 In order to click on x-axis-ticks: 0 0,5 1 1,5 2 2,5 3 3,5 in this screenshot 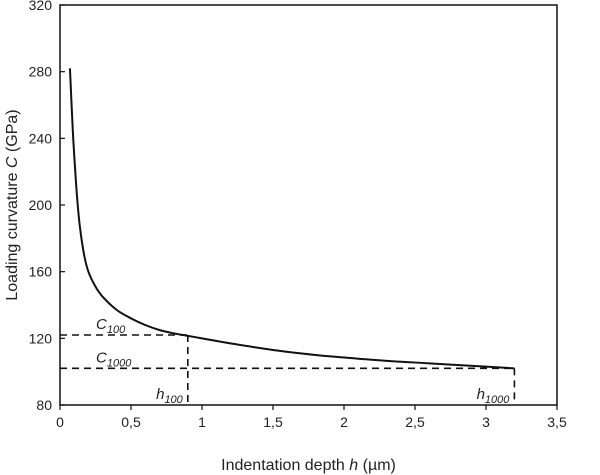, I will do `click(311, 417)`.